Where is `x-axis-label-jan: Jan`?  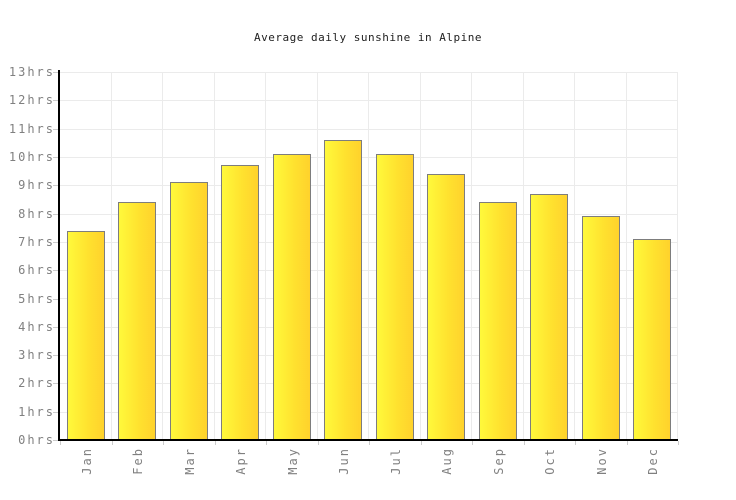 x-axis-label-jan: Jan is located at coordinates (86, 461).